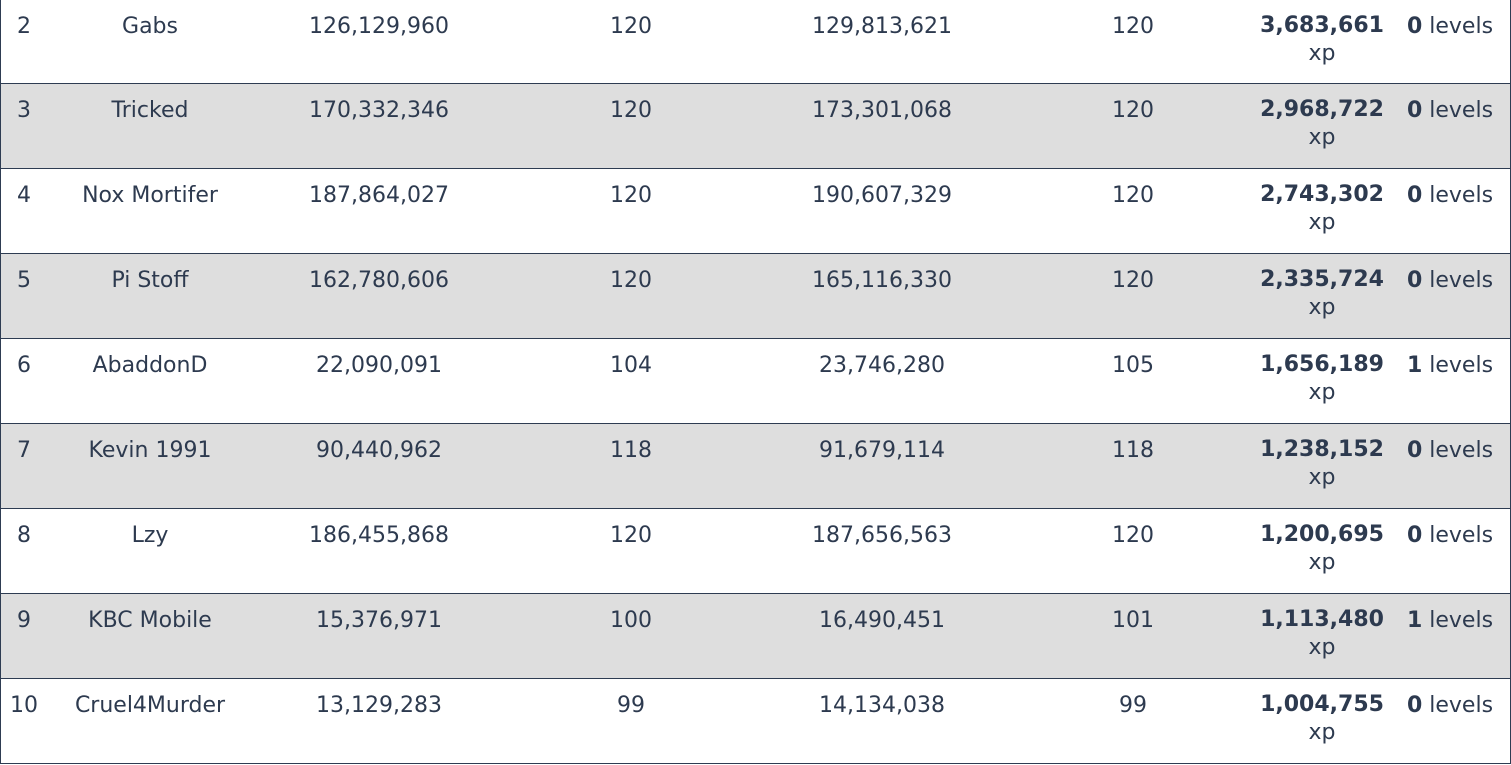 Image resolution: width=1511 pixels, height=765 pixels. Describe the element at coordinates (1322, 719) in the screenshot. I see `xp-gained-cell: 1,004,755 xp` at that location.